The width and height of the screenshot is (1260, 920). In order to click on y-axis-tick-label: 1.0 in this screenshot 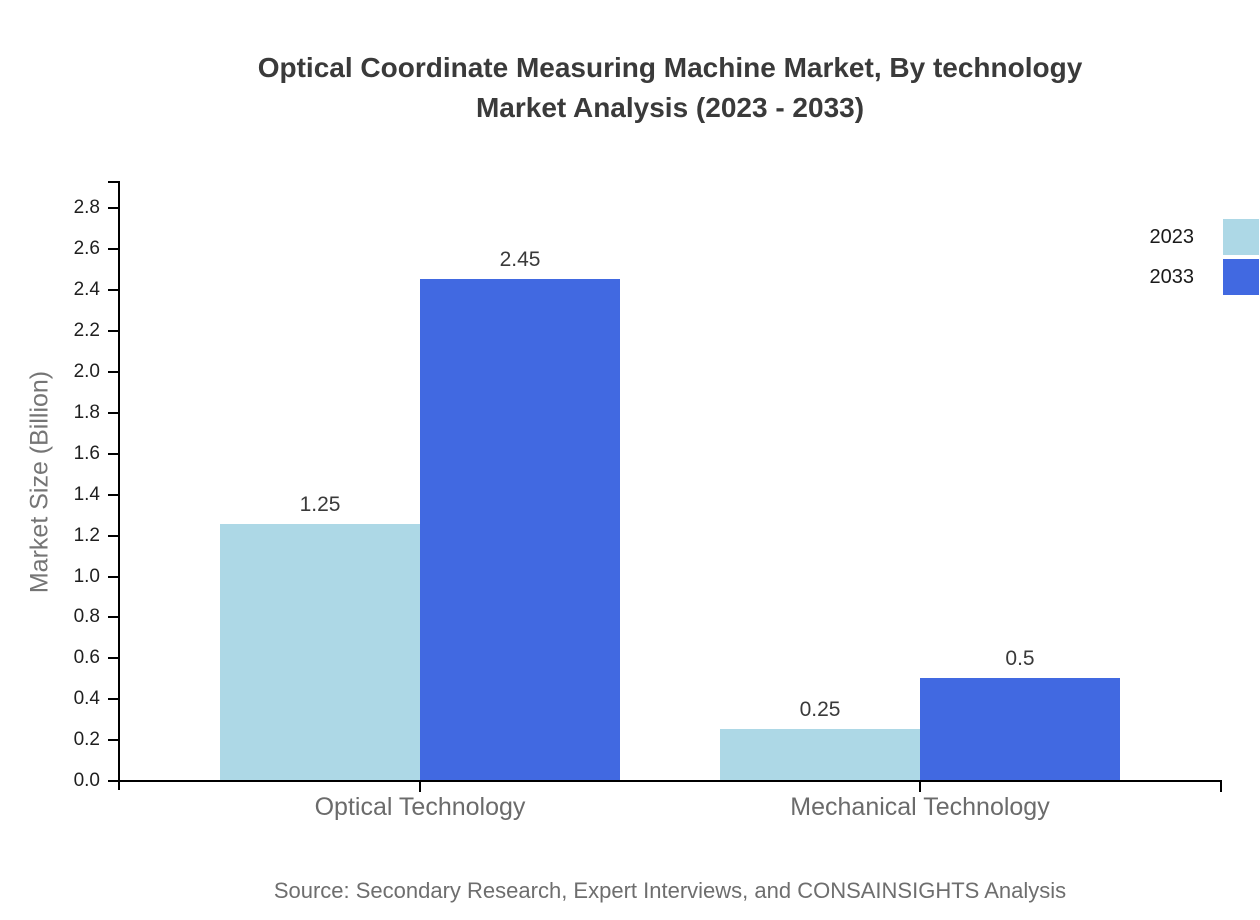, I will do `click(86, 576)`.